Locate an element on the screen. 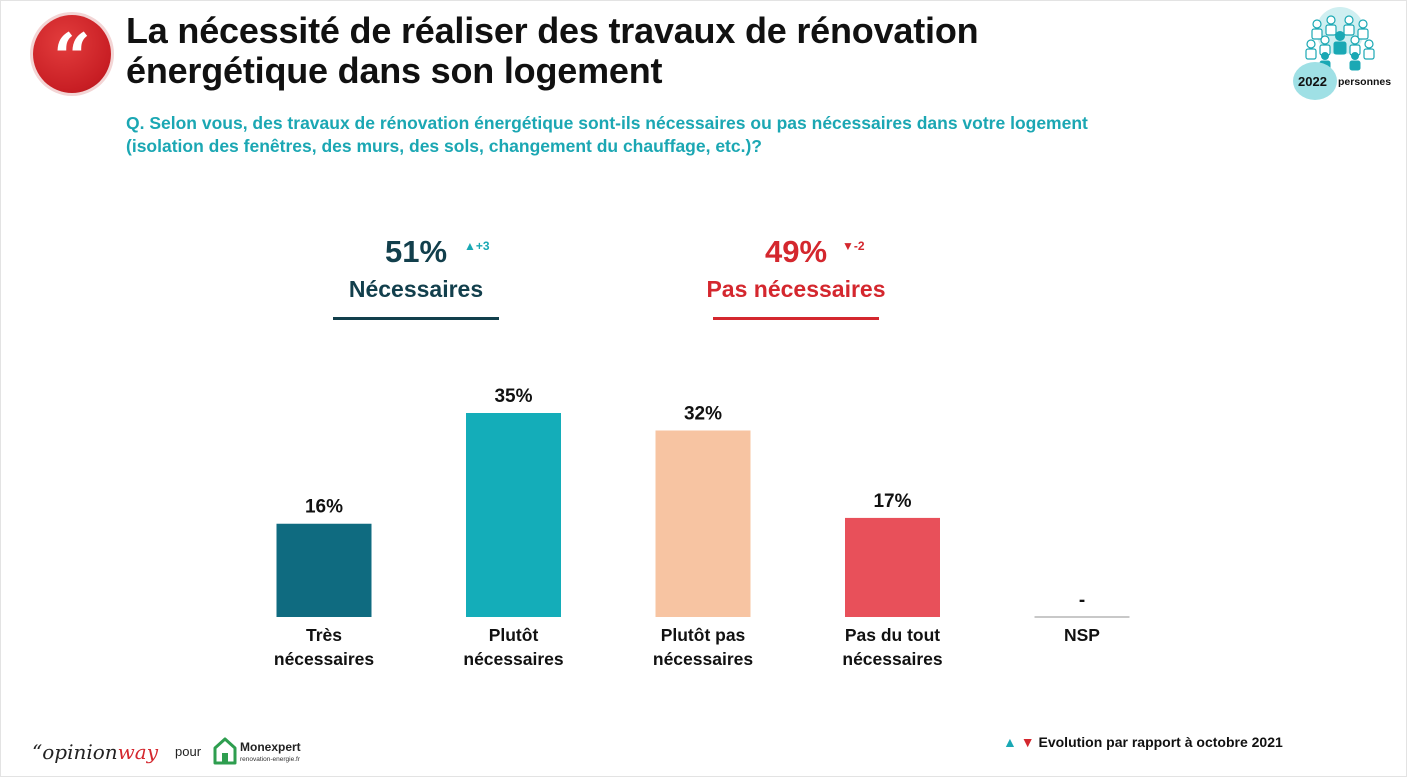  group-necessaires-evolution-value: +3 is located at coordinates (482, 246).